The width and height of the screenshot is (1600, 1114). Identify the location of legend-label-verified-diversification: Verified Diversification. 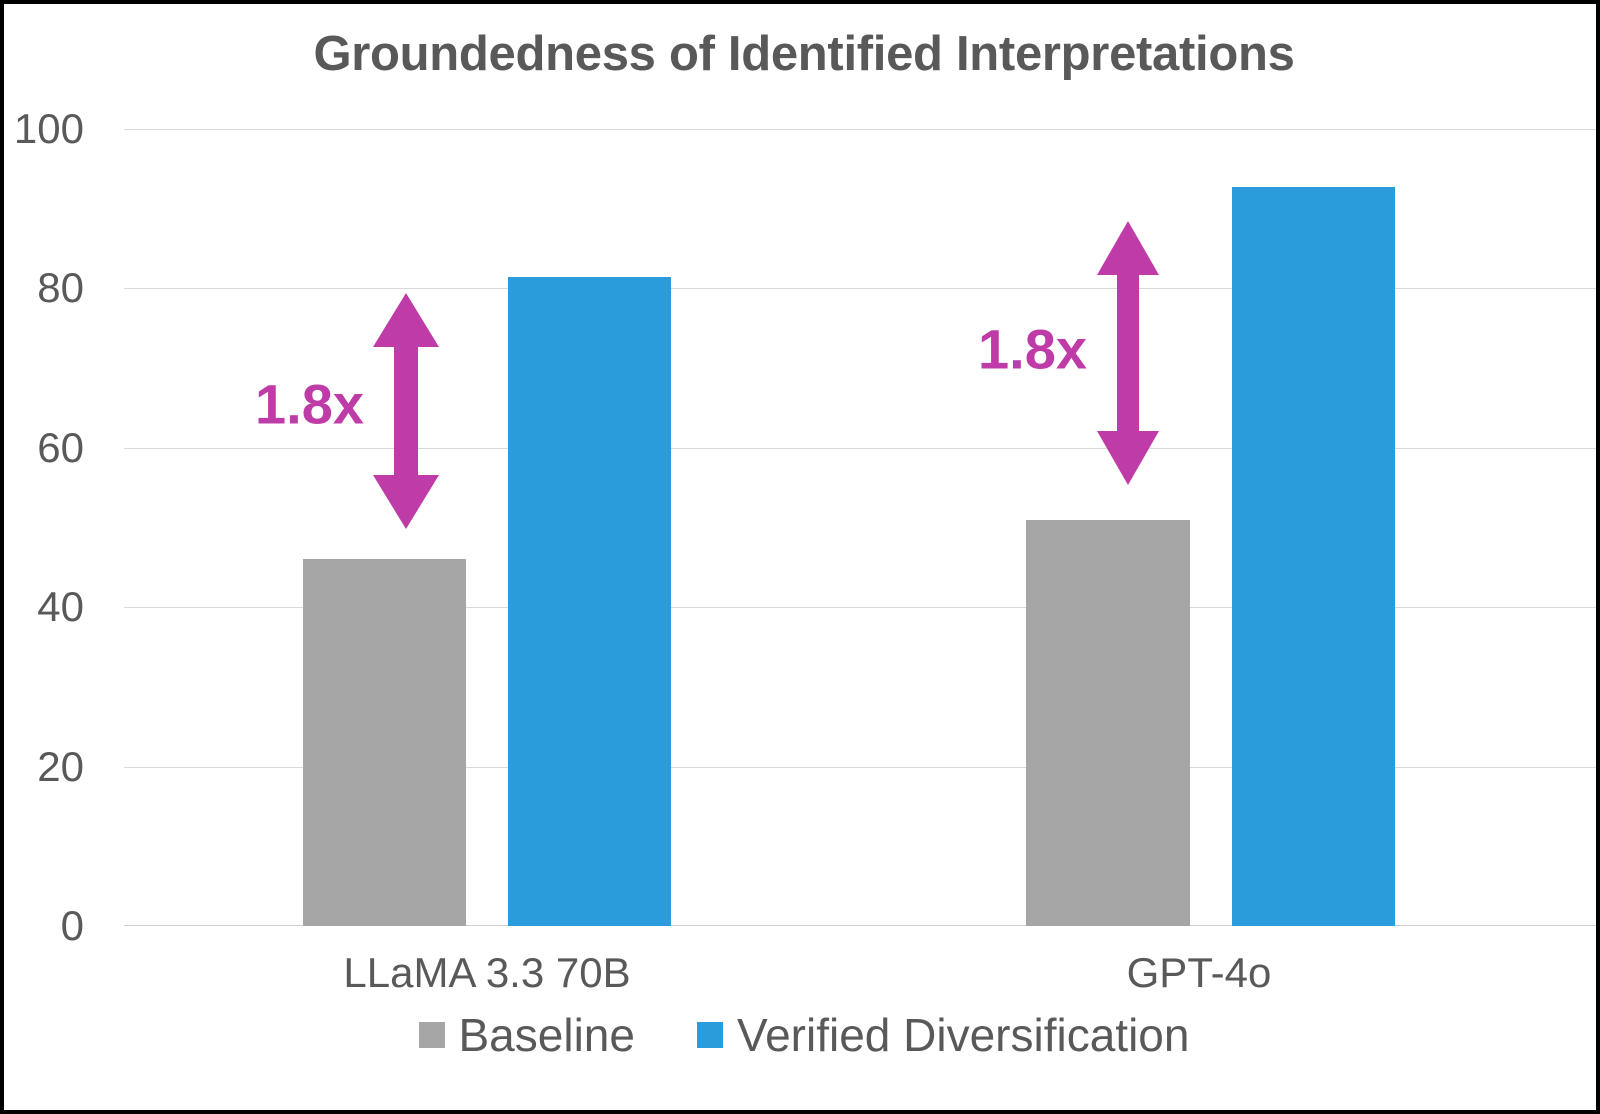
(963, 1035).